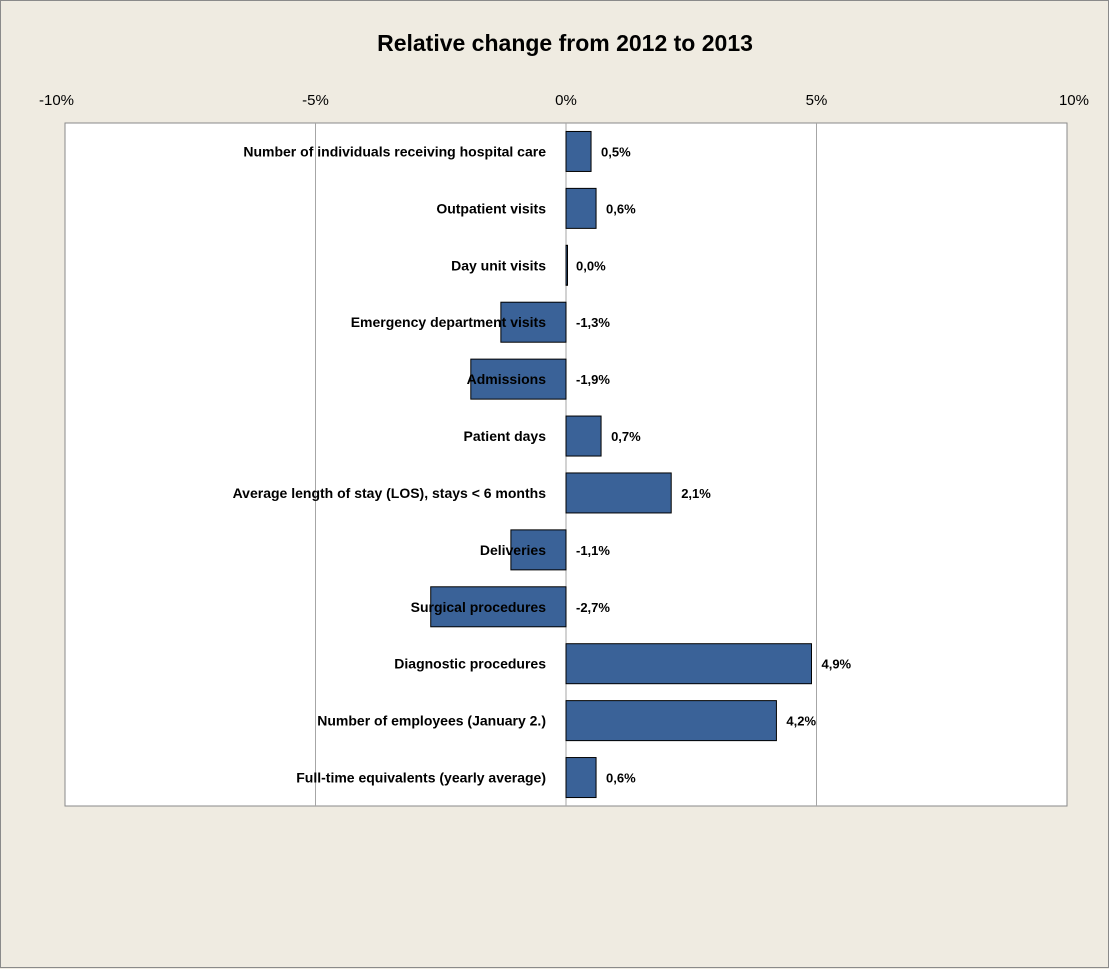 This screenshot has width=1109, height=969. What do you see at coordinates (801, 721) in the screenshot?
I see `data-label: 4,2%` at bounding box center [801, 721].